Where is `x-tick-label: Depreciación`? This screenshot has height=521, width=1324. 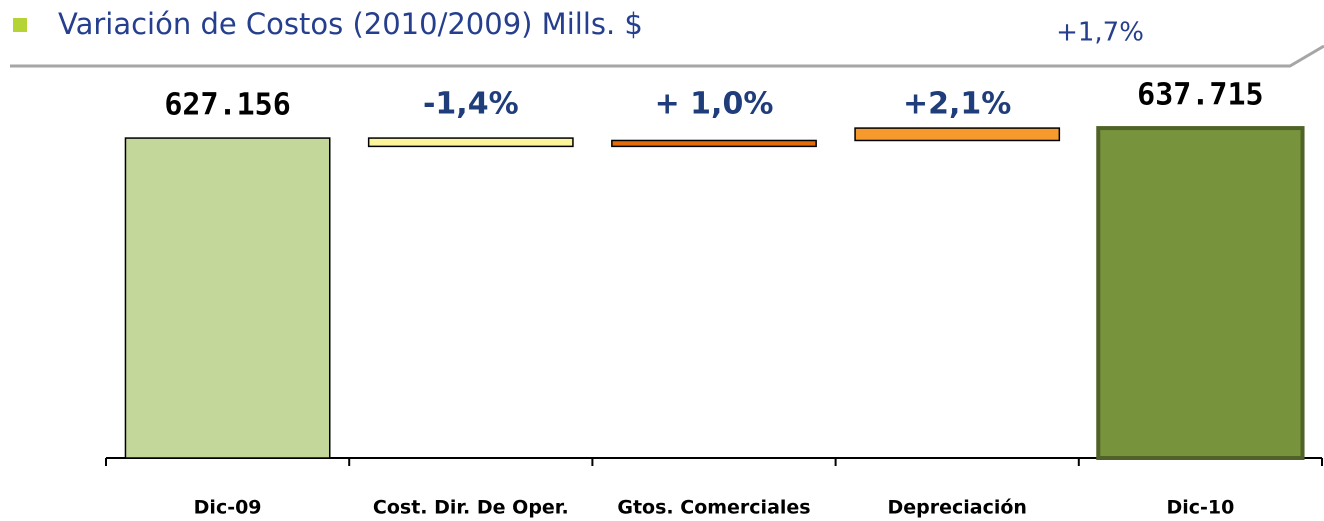
x-tick-label: Depreciación is located at coordinates (956, 508).